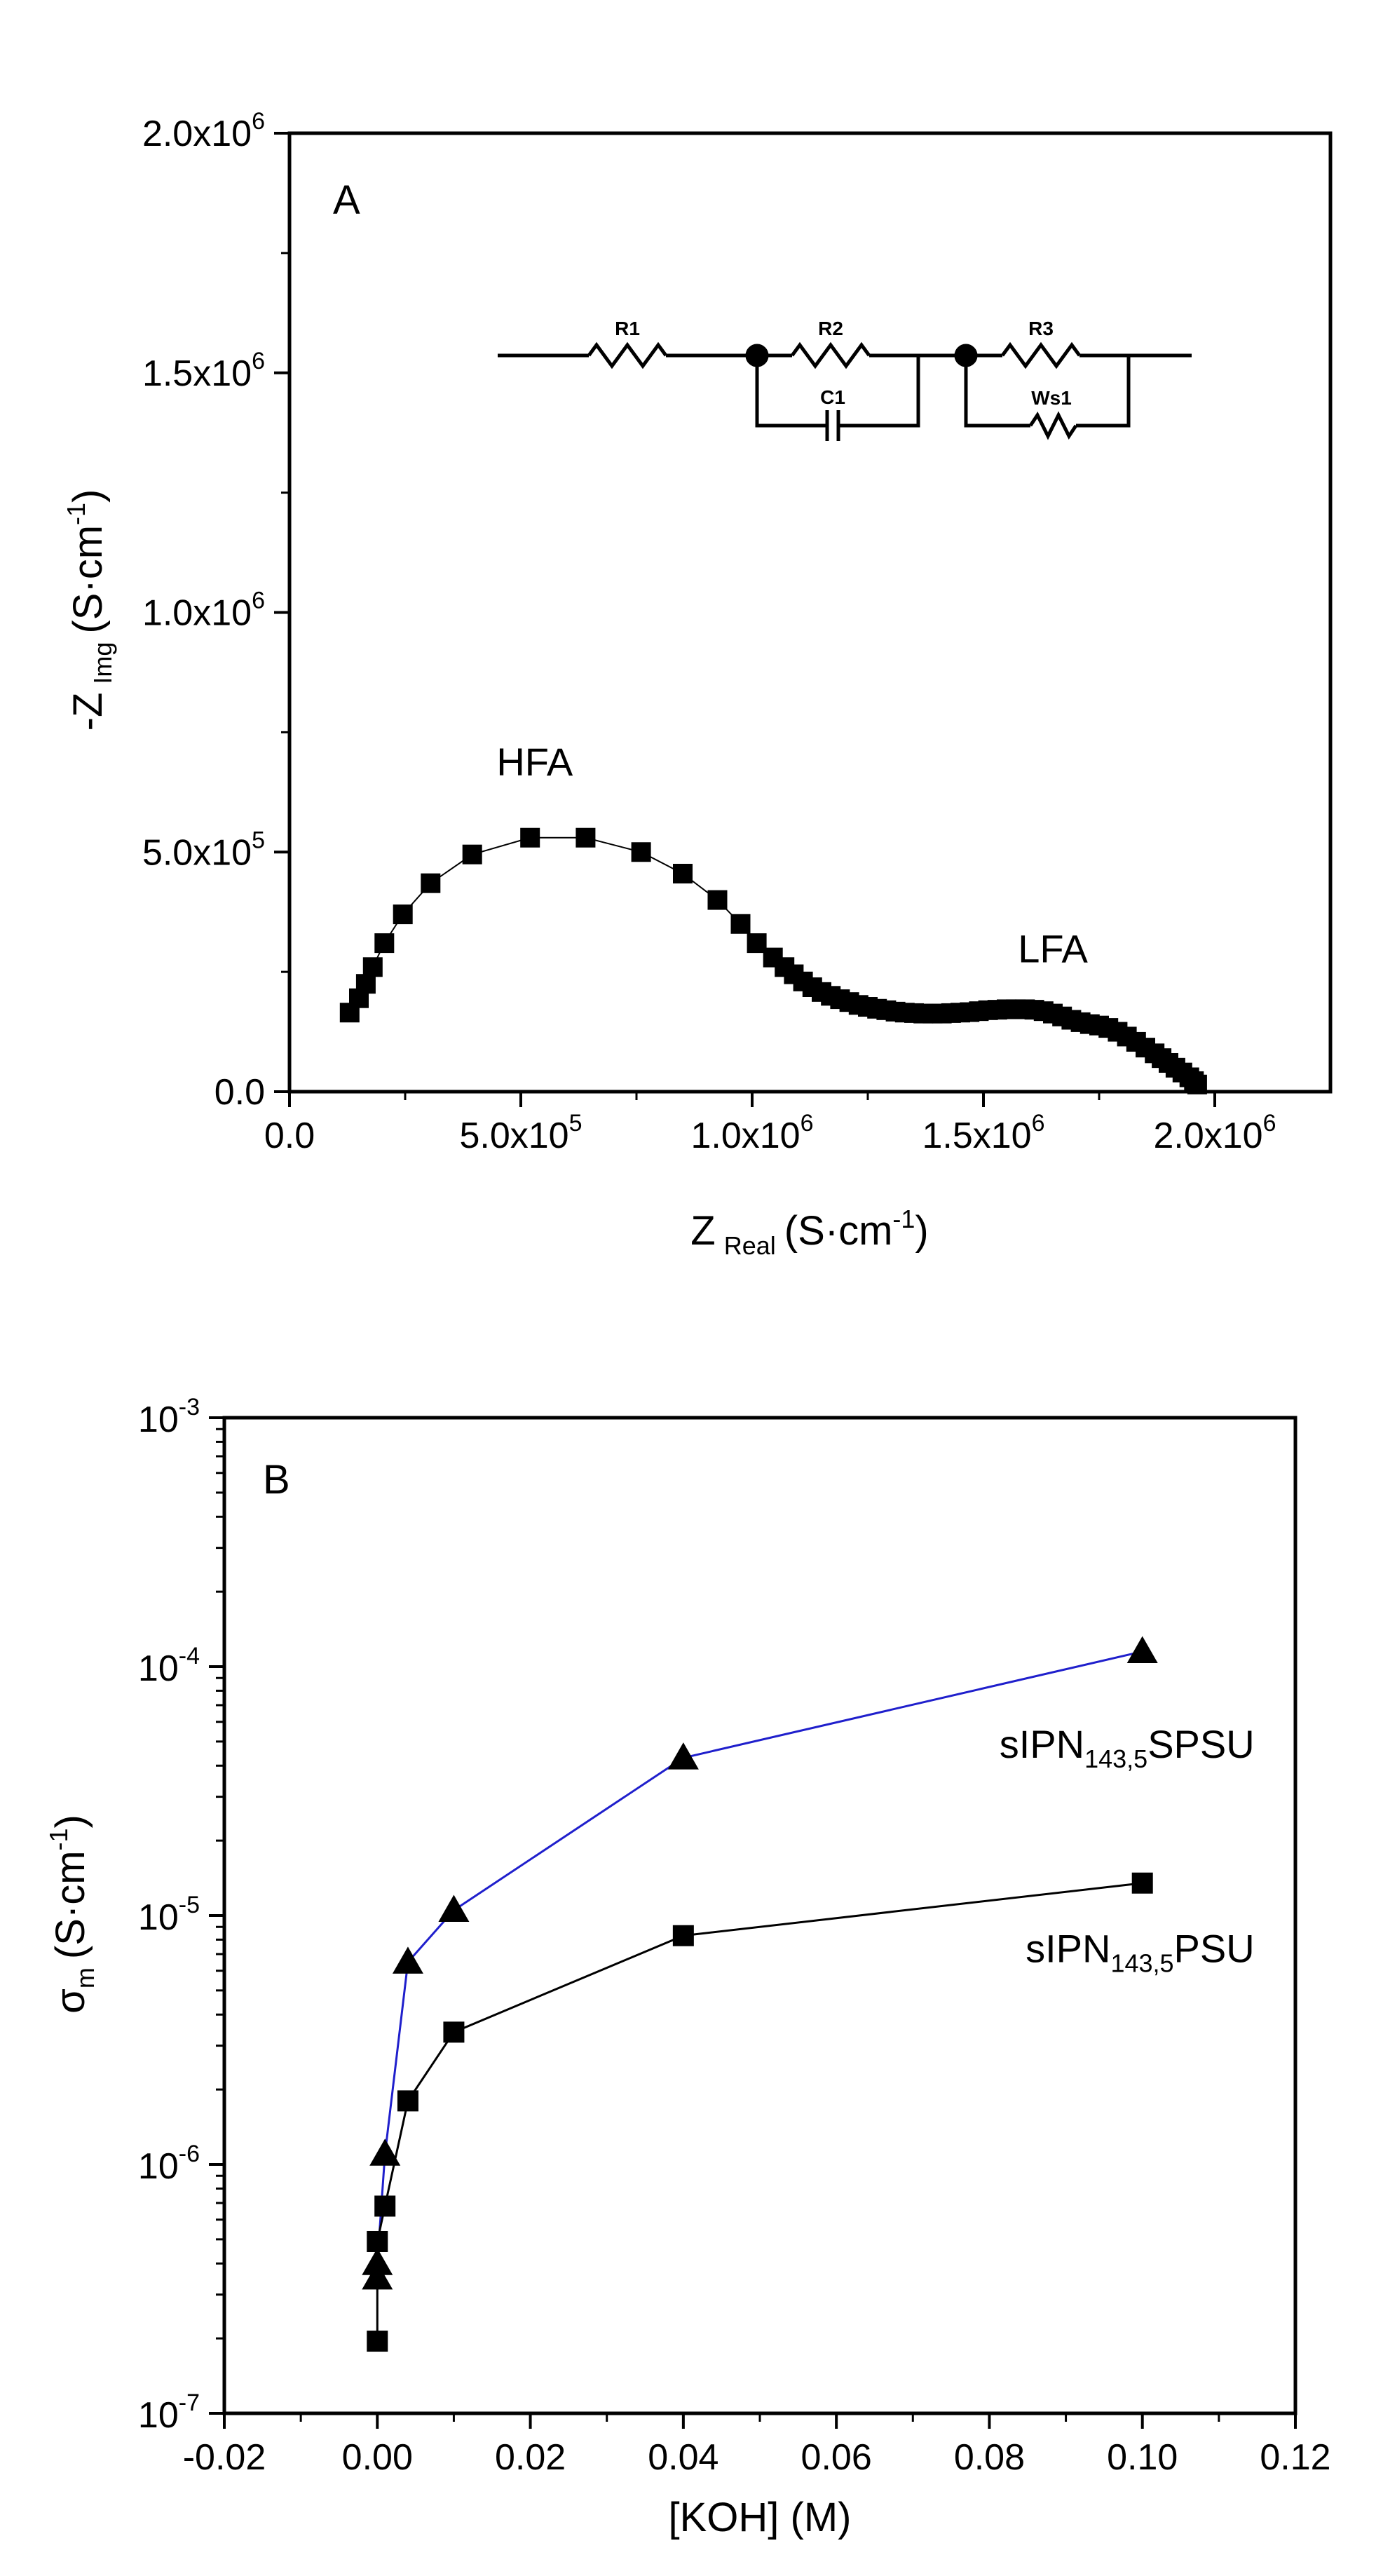 This screenshot has width=1376, height=2576. I want to click on x-tick-label-b: 0.02, so click(531, 2457).